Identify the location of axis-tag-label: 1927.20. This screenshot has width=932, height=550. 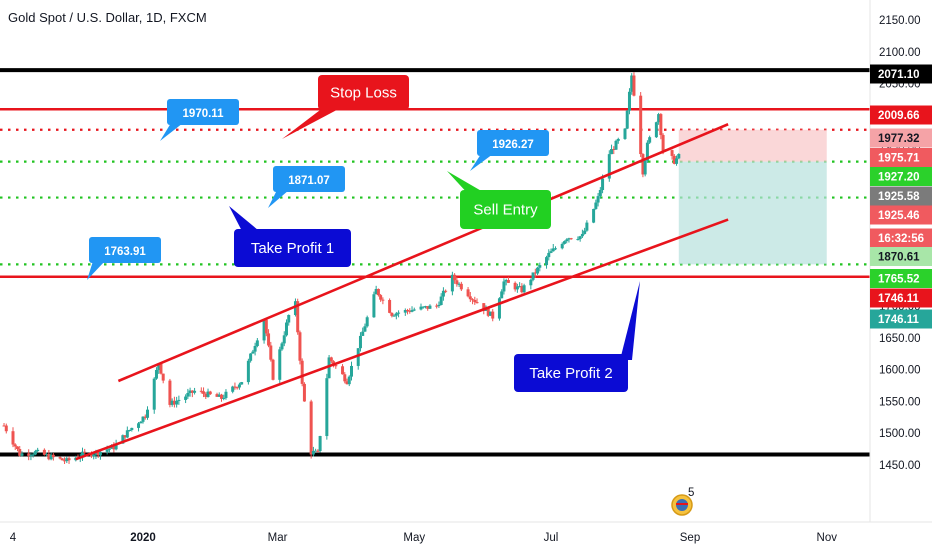
(899, 178).